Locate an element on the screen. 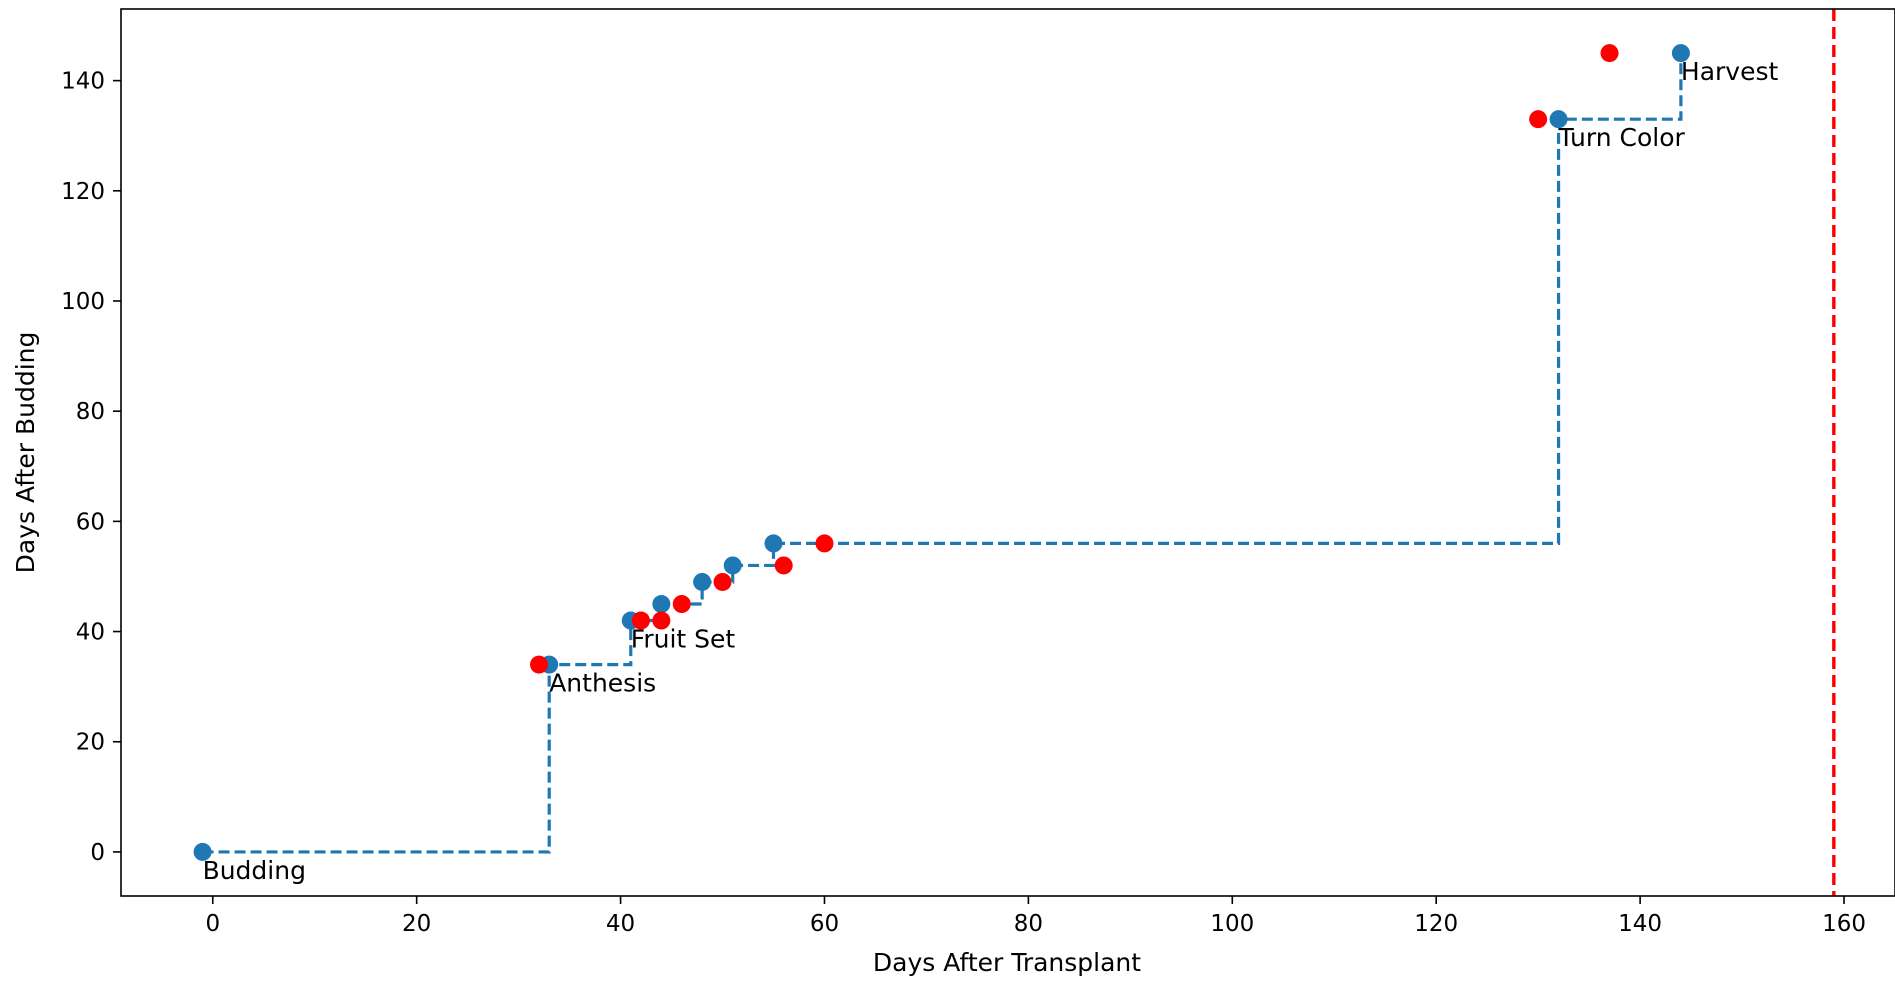 The height and width of the screenshot is (983, 1895). y-tick-label-2: 40 is located at coordinates (90, 633).